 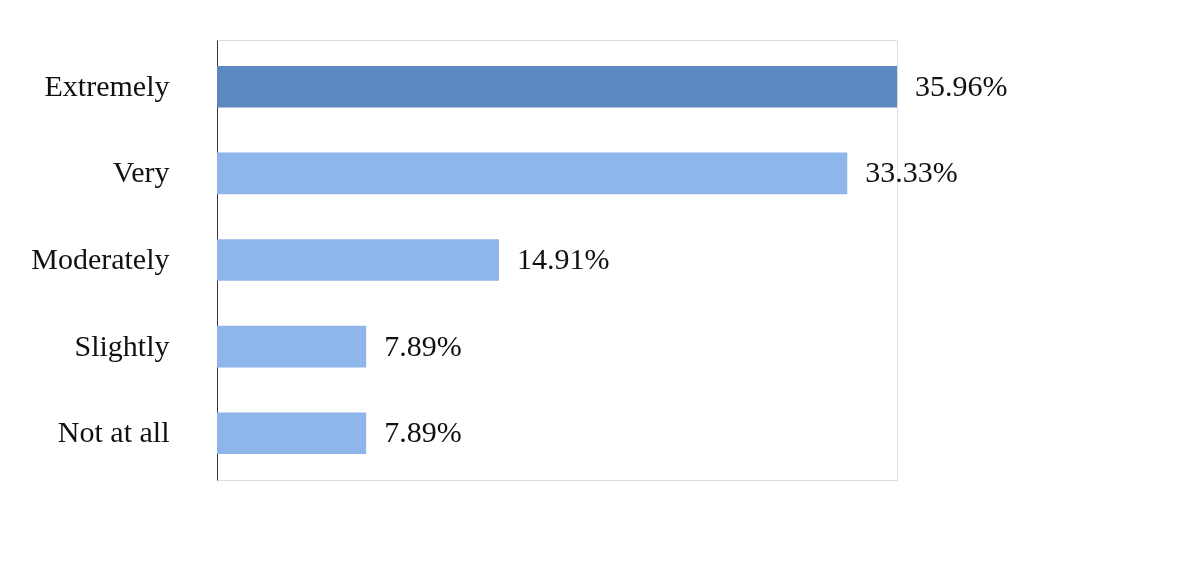 I want to click on data-label: 35.96%, so click(x=961, y=85).